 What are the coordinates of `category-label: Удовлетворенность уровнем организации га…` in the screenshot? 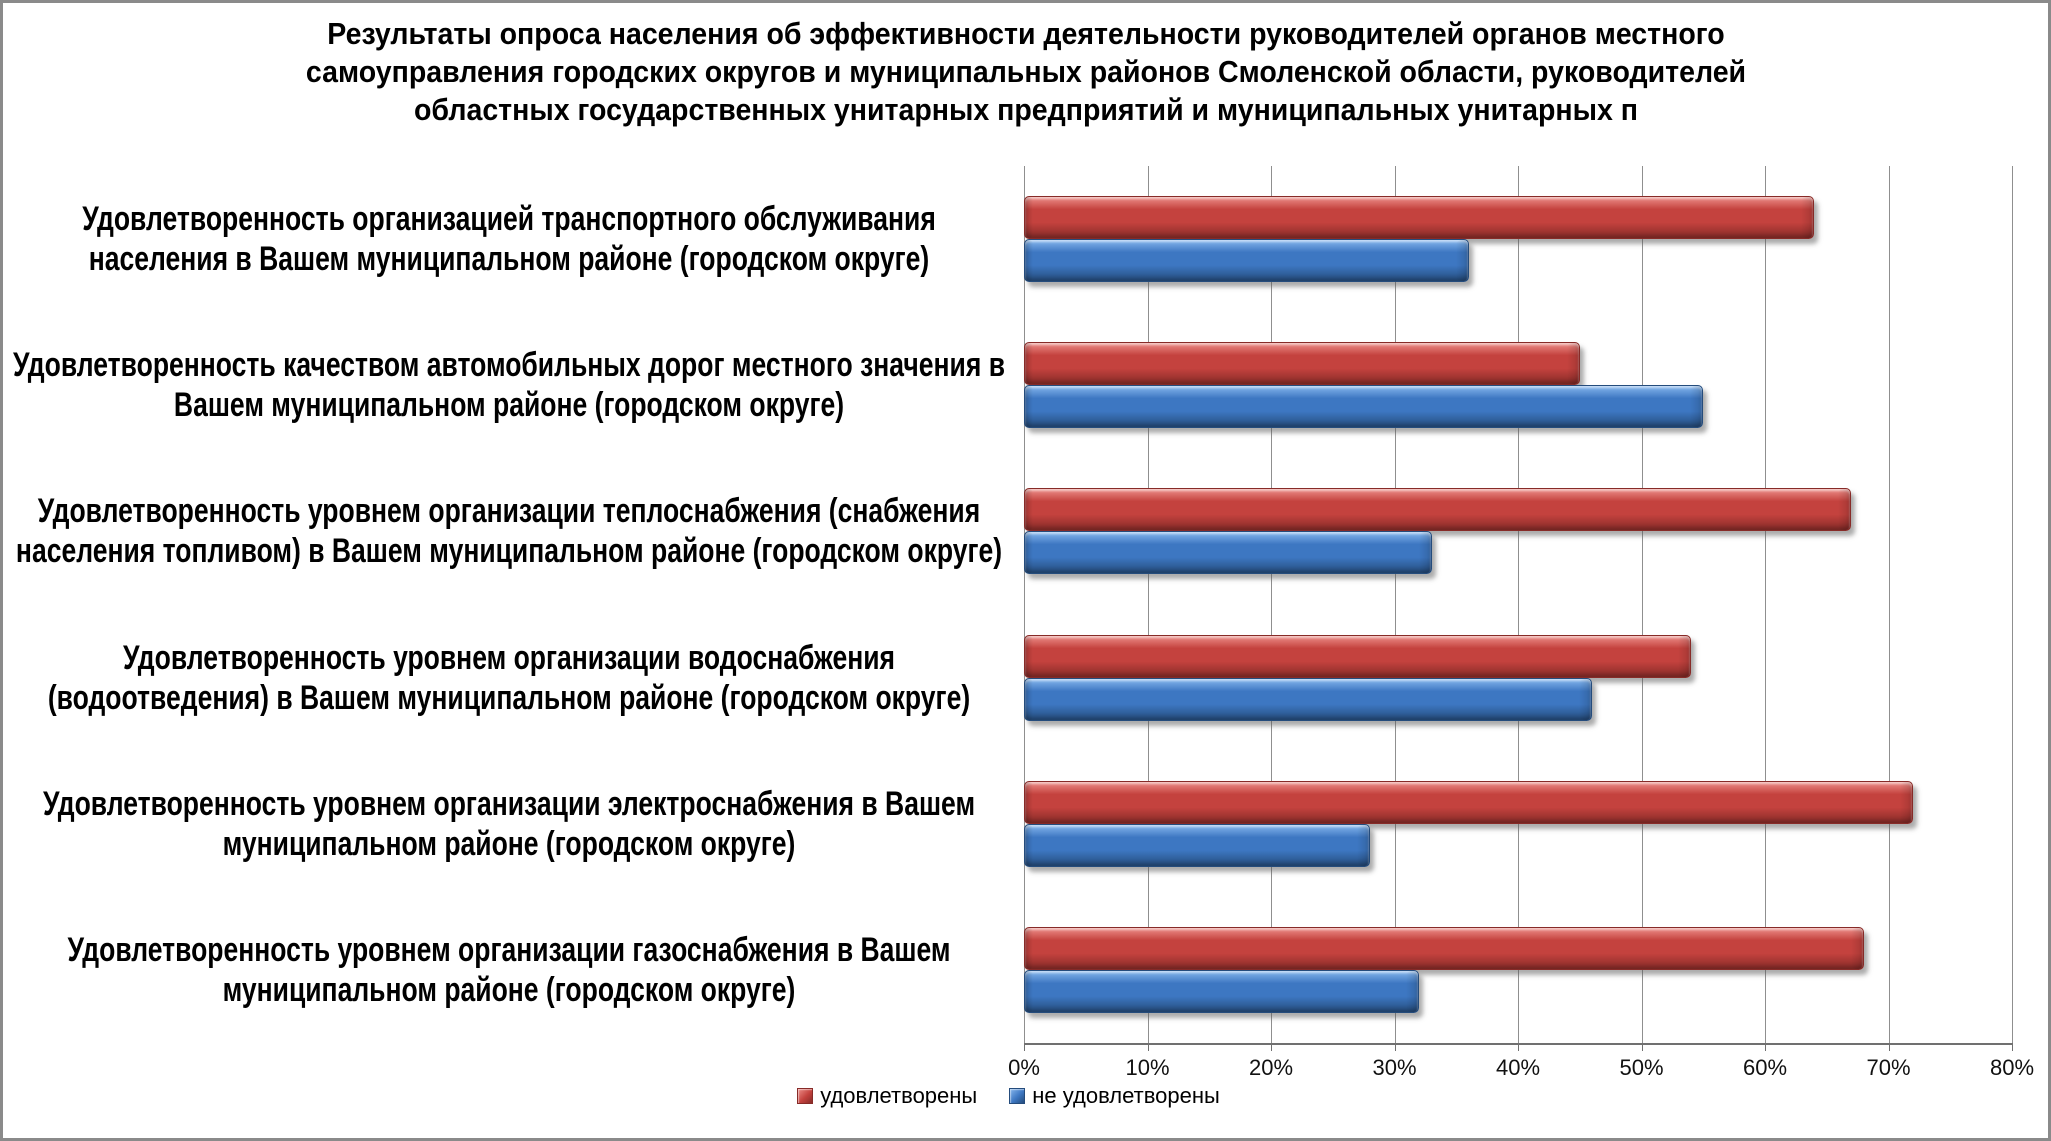 It's located at (509, 969).